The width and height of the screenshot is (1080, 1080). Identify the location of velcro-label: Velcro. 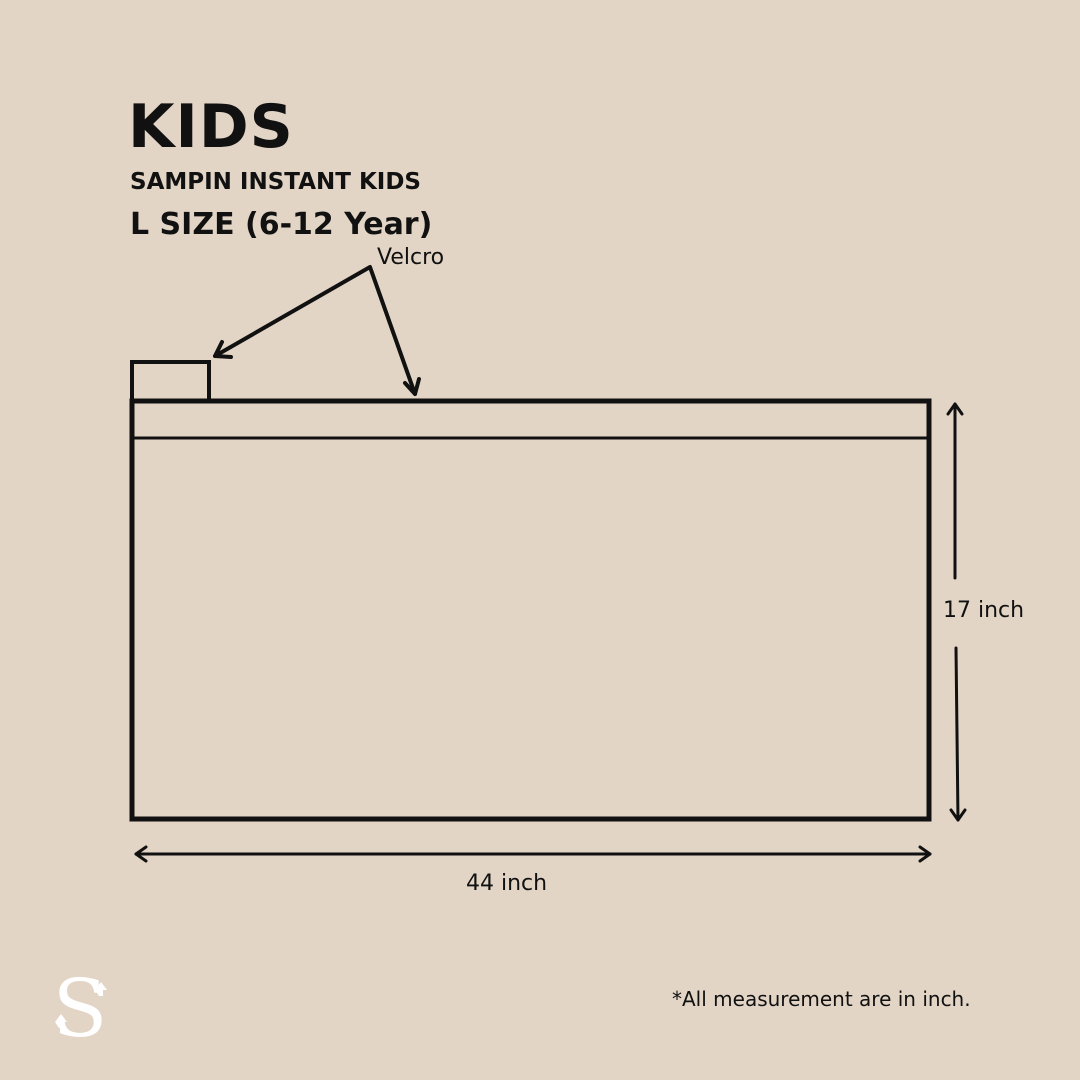
(411, 257).